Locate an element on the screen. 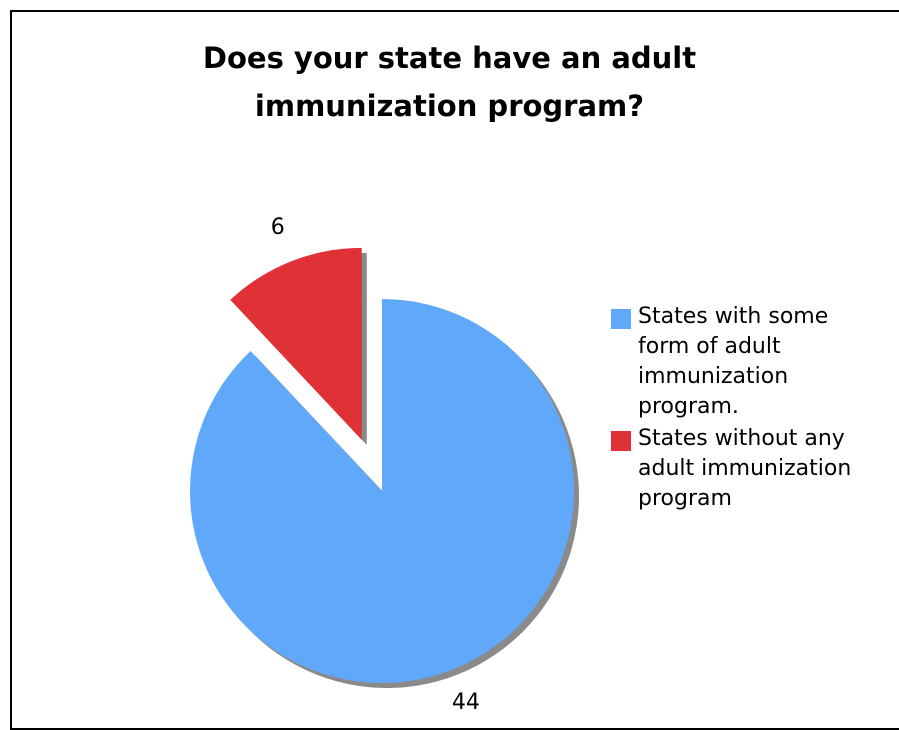 The width and height of the screenshot is (899, 730). legend-label-line: form of adult is located at coordinates (709, 346).